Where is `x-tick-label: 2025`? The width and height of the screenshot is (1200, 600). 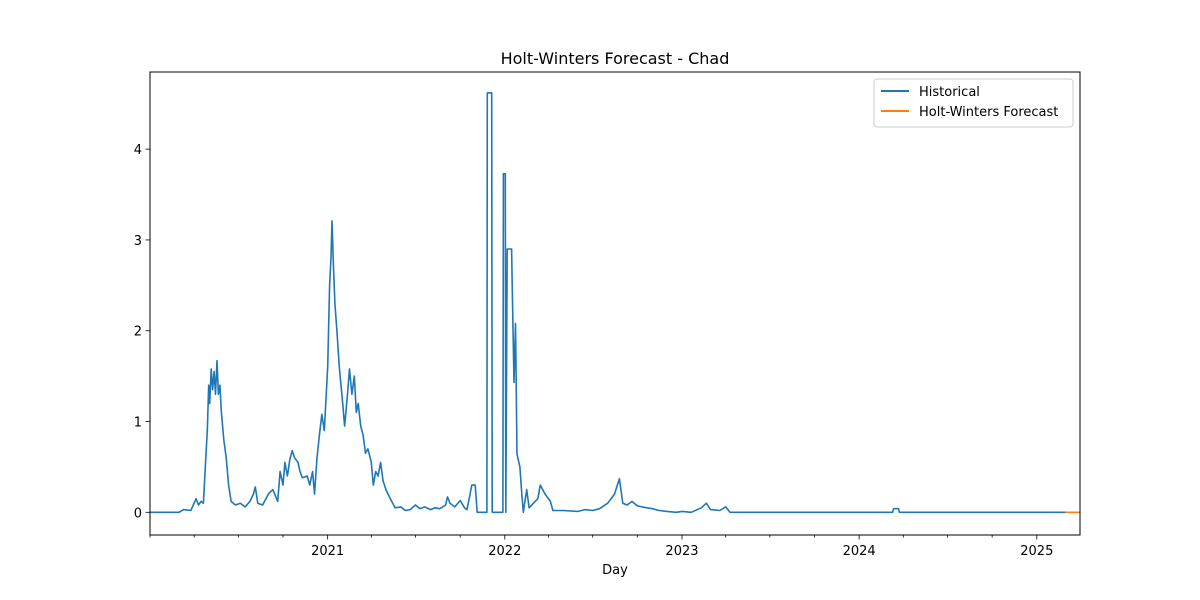
x-tick-label: 2025 is located at coordinates (1036, 551).